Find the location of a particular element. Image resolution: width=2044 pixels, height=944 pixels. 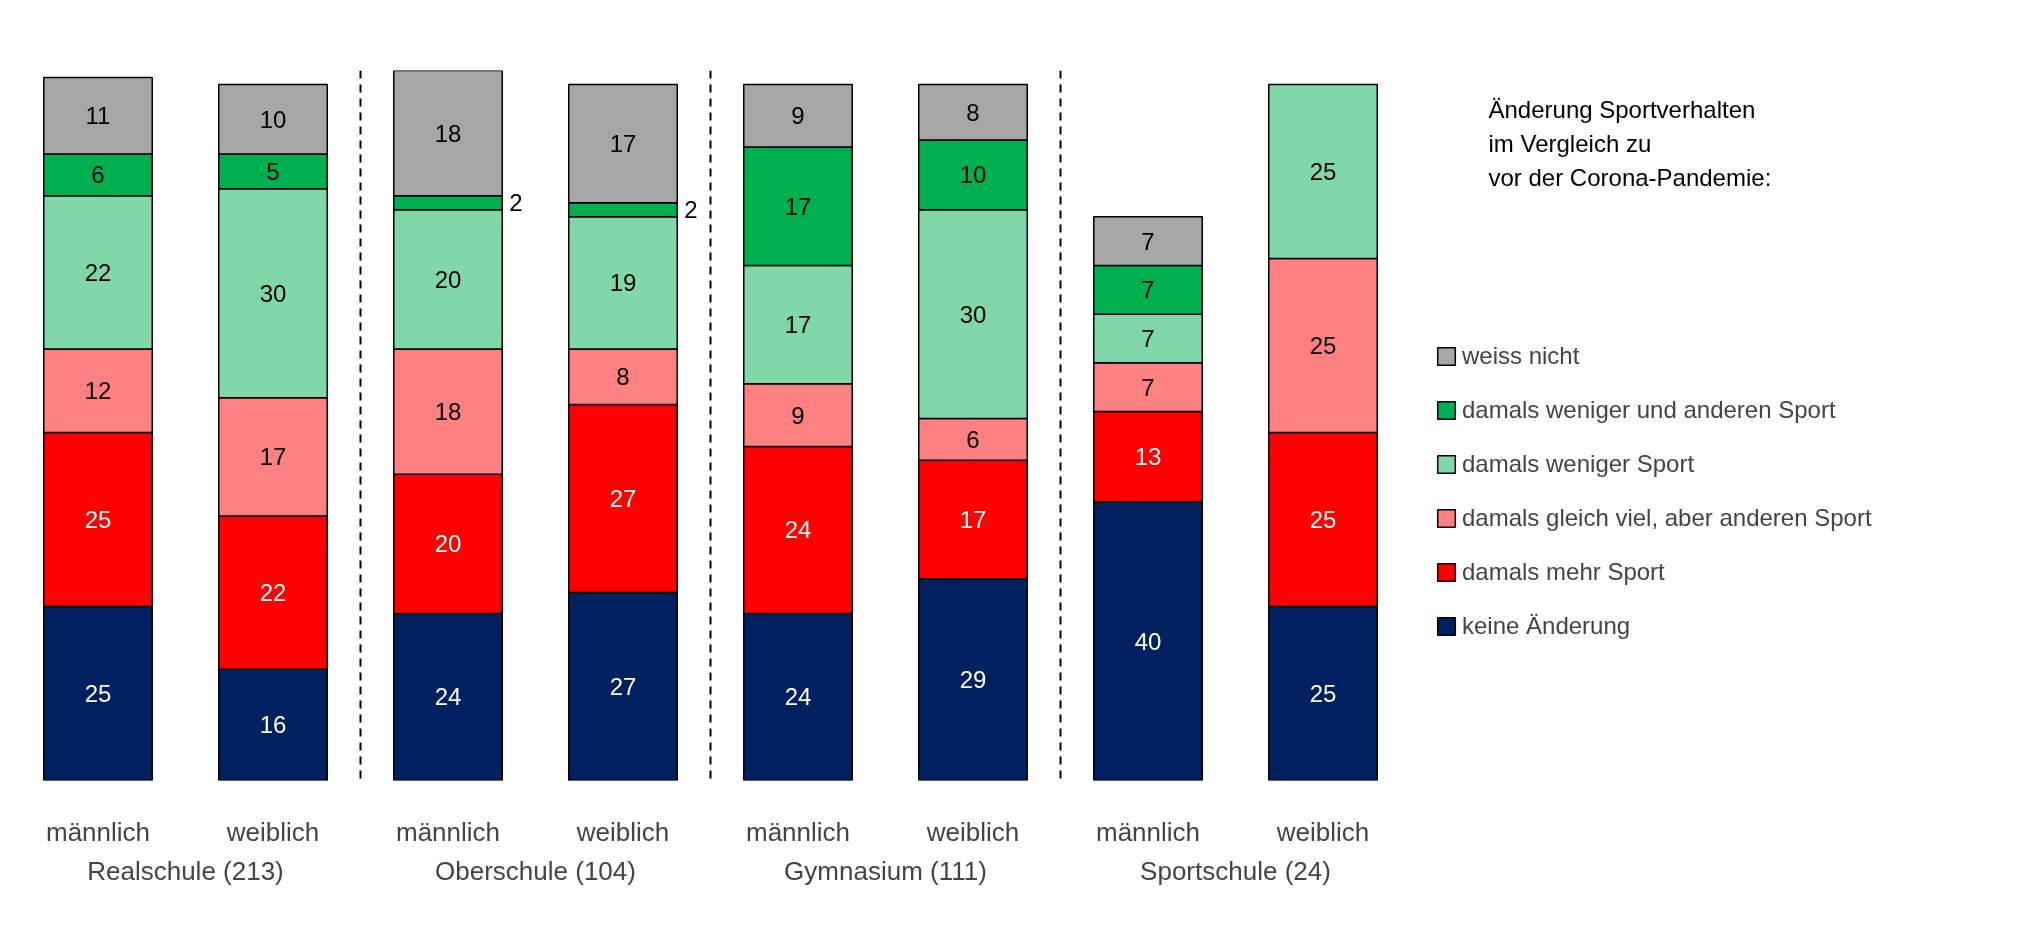

data-label: 16 is located at coordinates (273, 725).